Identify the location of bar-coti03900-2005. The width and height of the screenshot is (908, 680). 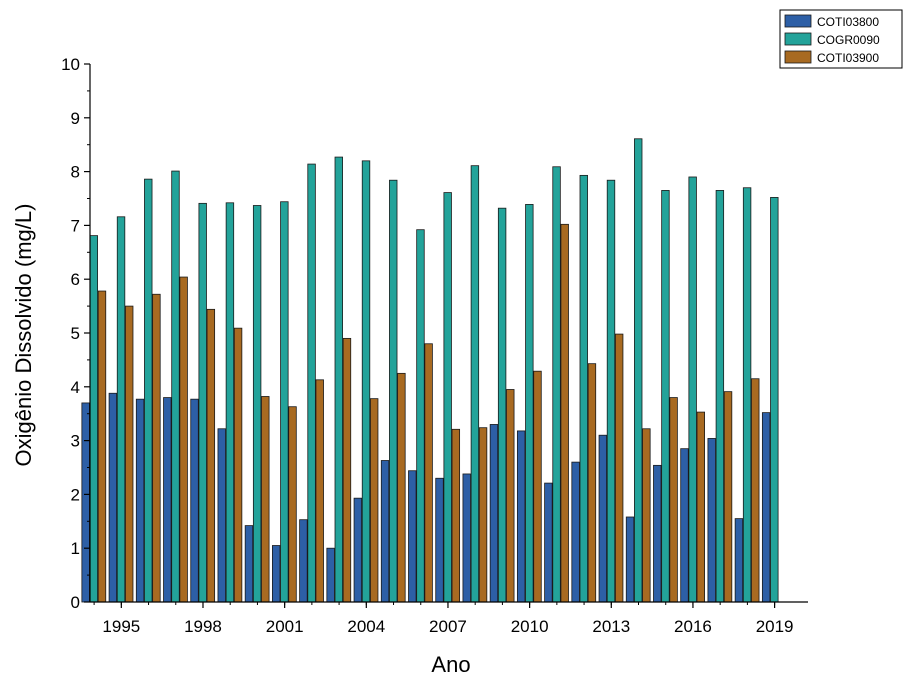
(401, 487).